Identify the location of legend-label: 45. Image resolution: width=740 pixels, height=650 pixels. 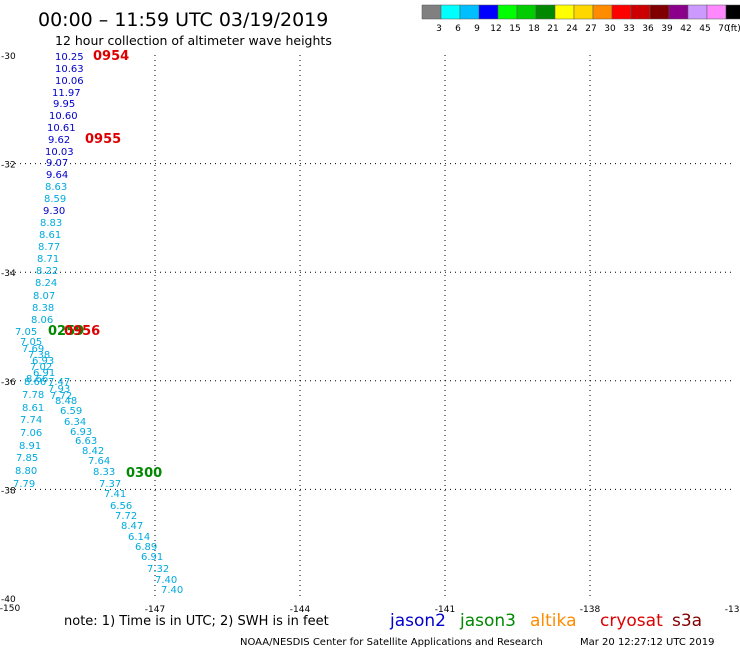
(704, 29).